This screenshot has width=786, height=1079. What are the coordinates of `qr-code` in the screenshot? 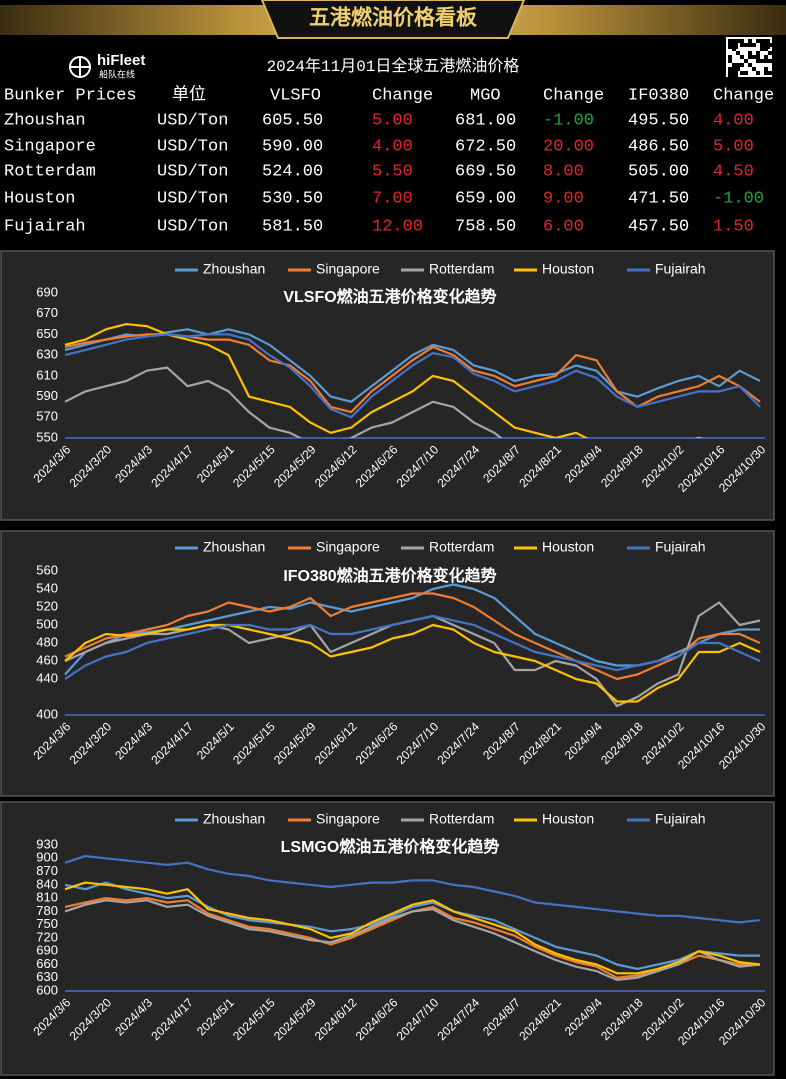 It's located at (749, 57).